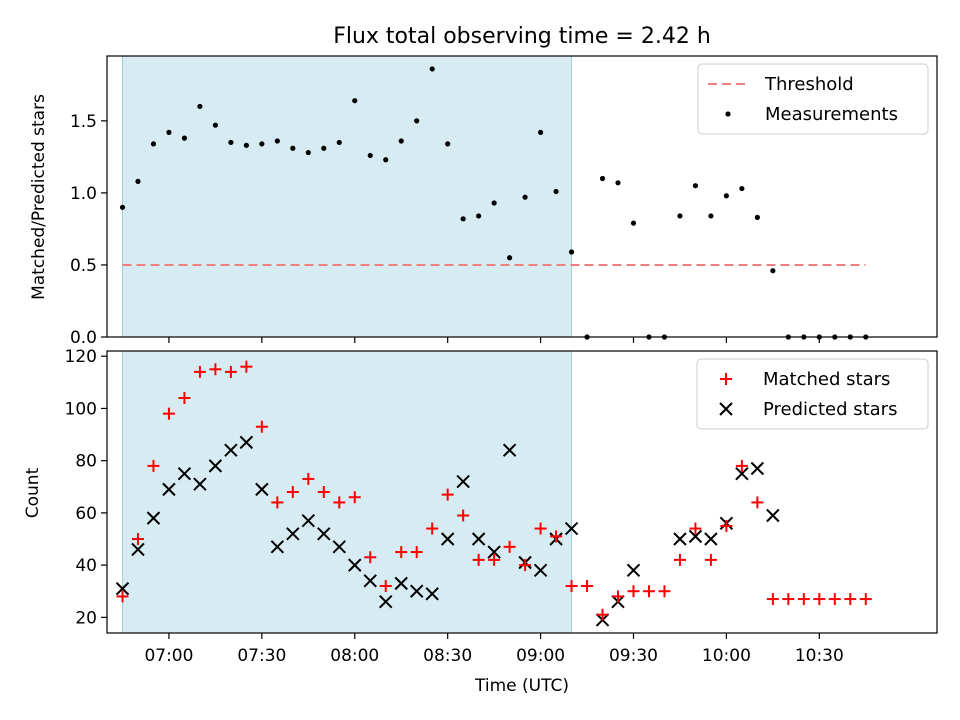  What do you see at coordinates (86, 566) in the screenshot?
I see `y-tick-label: 40` at bounding box center [86, 566].